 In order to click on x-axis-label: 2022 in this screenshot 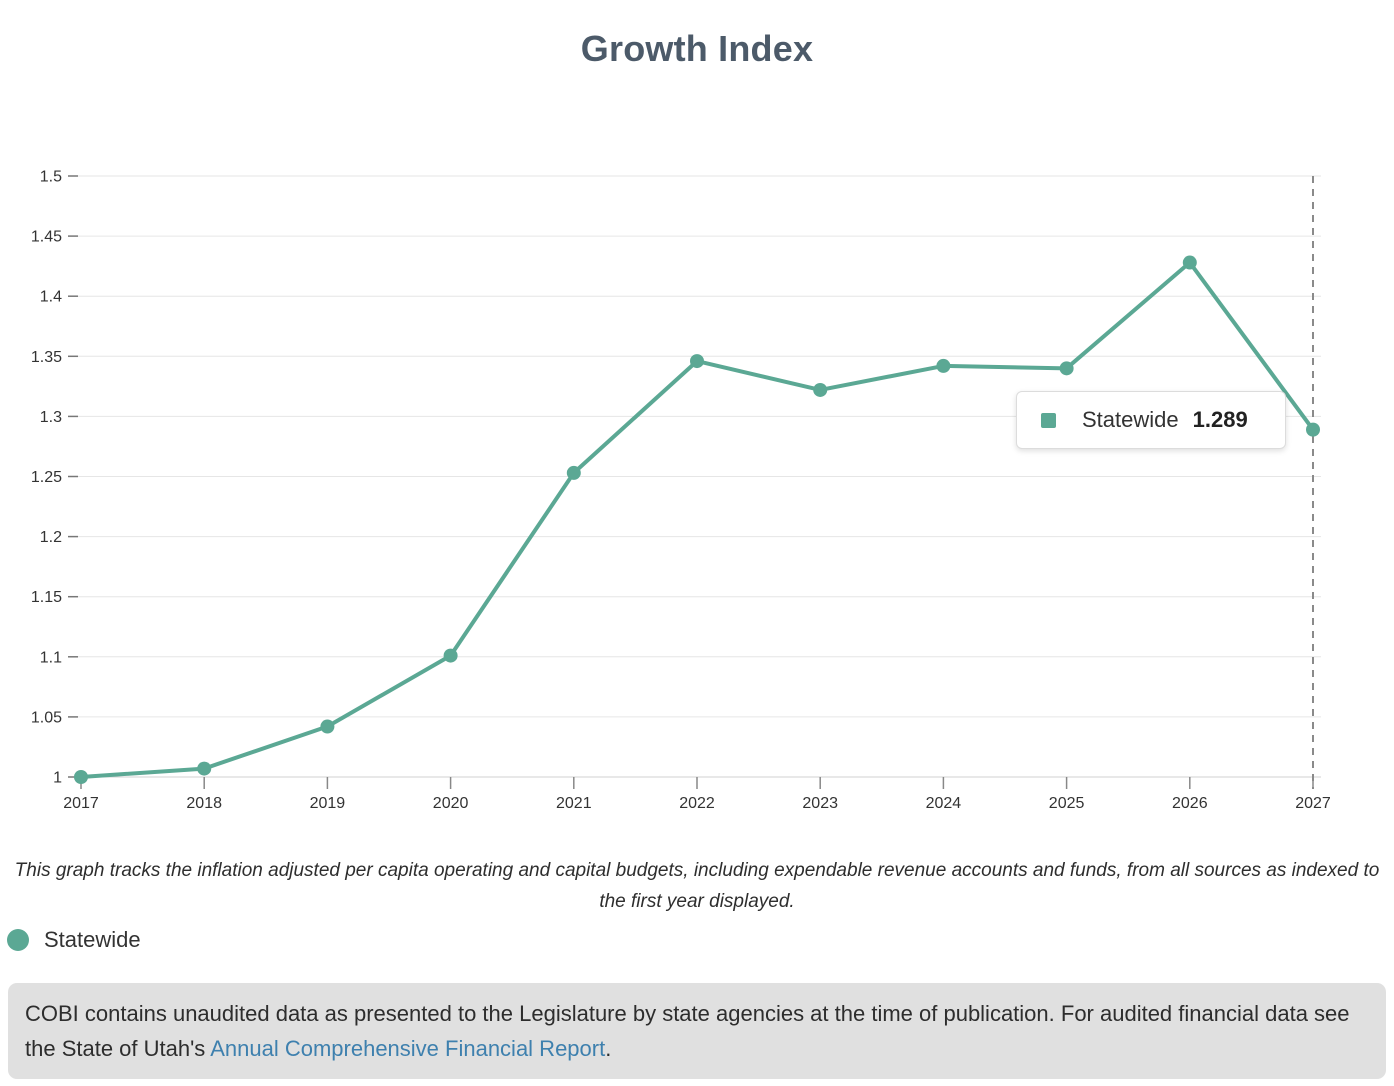, I will do `click(697, 803)`.